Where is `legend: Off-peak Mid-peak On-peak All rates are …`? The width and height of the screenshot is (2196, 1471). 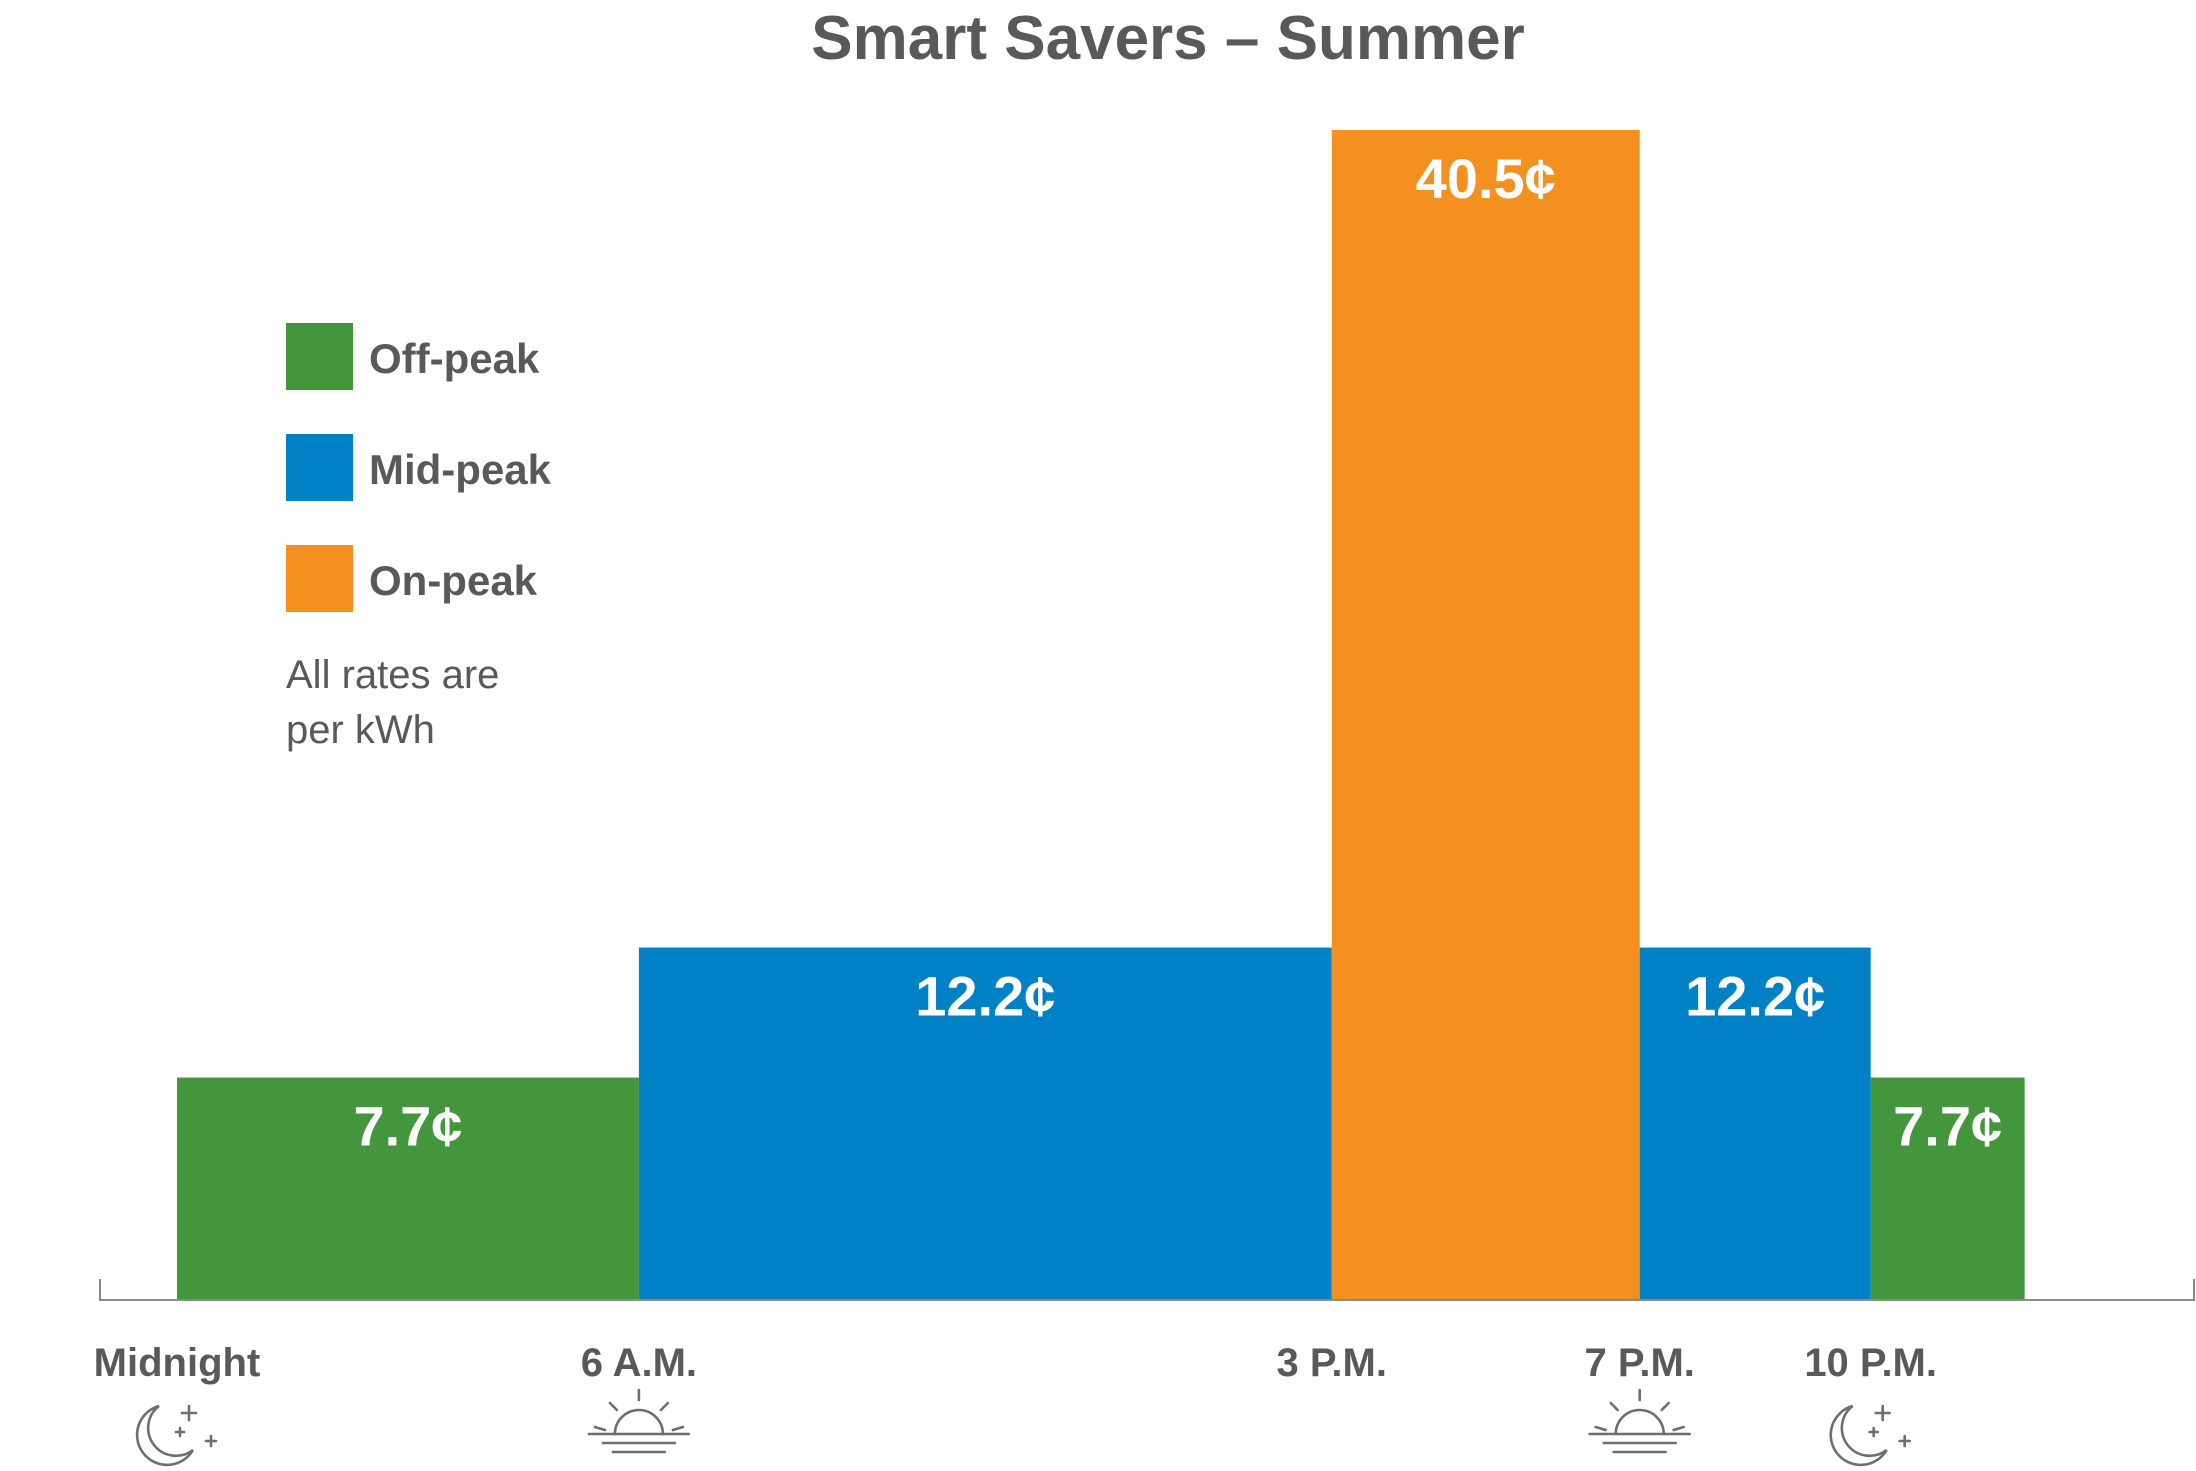
legend: Off-peak Mid-peak On-peak All rates are … is located at coordinates (419, 537).